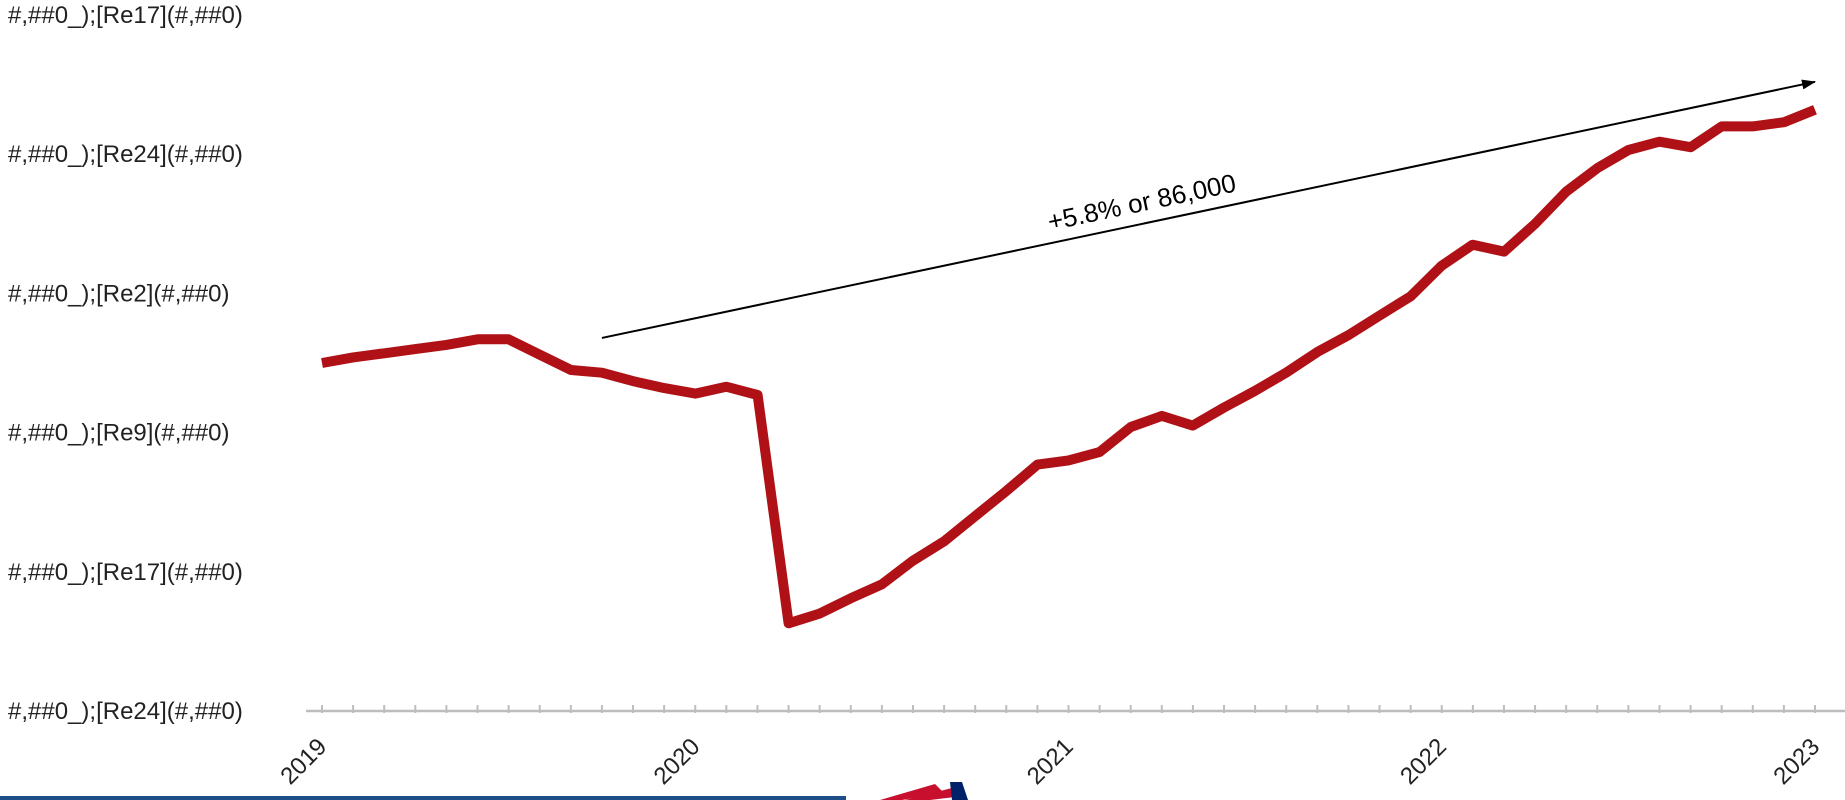  What do you see at coordinates (1423, 761) in the screenshot?
I see `x-tick-label: 2022` at bounding box center [1423, 761].